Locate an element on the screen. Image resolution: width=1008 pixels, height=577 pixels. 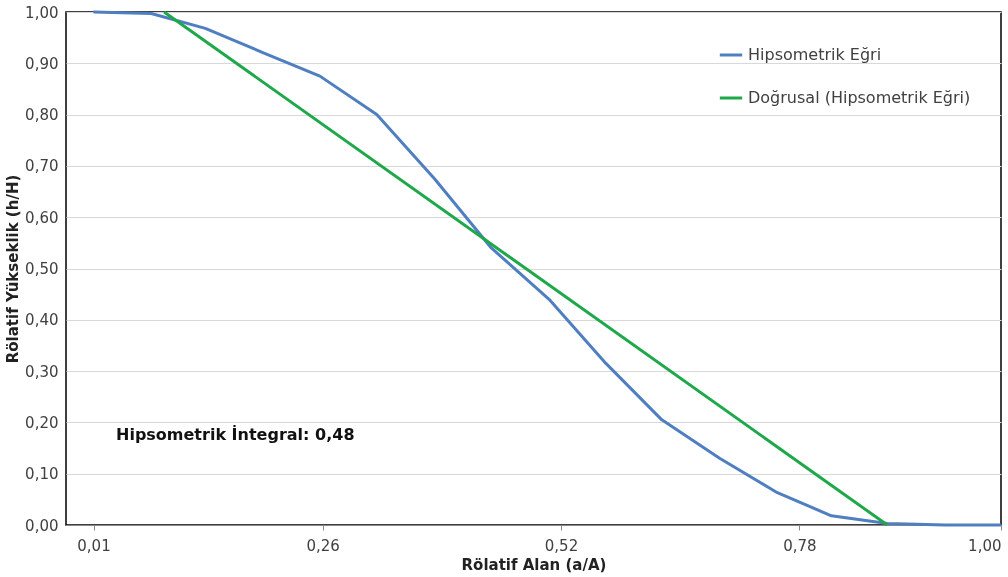
y-tick-label: 0,80 is located at coordinates (42, 115).